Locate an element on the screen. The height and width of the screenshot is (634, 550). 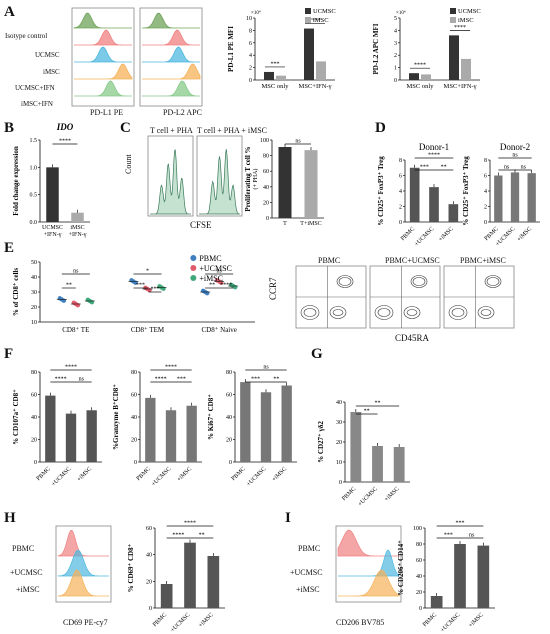
panel-h-row-imsc: +iMSC is located at coordinates (28, 589).